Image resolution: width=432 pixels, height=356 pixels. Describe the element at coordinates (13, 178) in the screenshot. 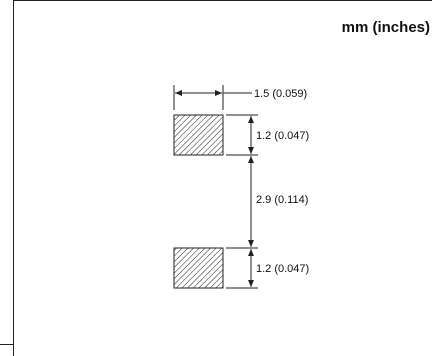

I see `frame-left-border` at that location.